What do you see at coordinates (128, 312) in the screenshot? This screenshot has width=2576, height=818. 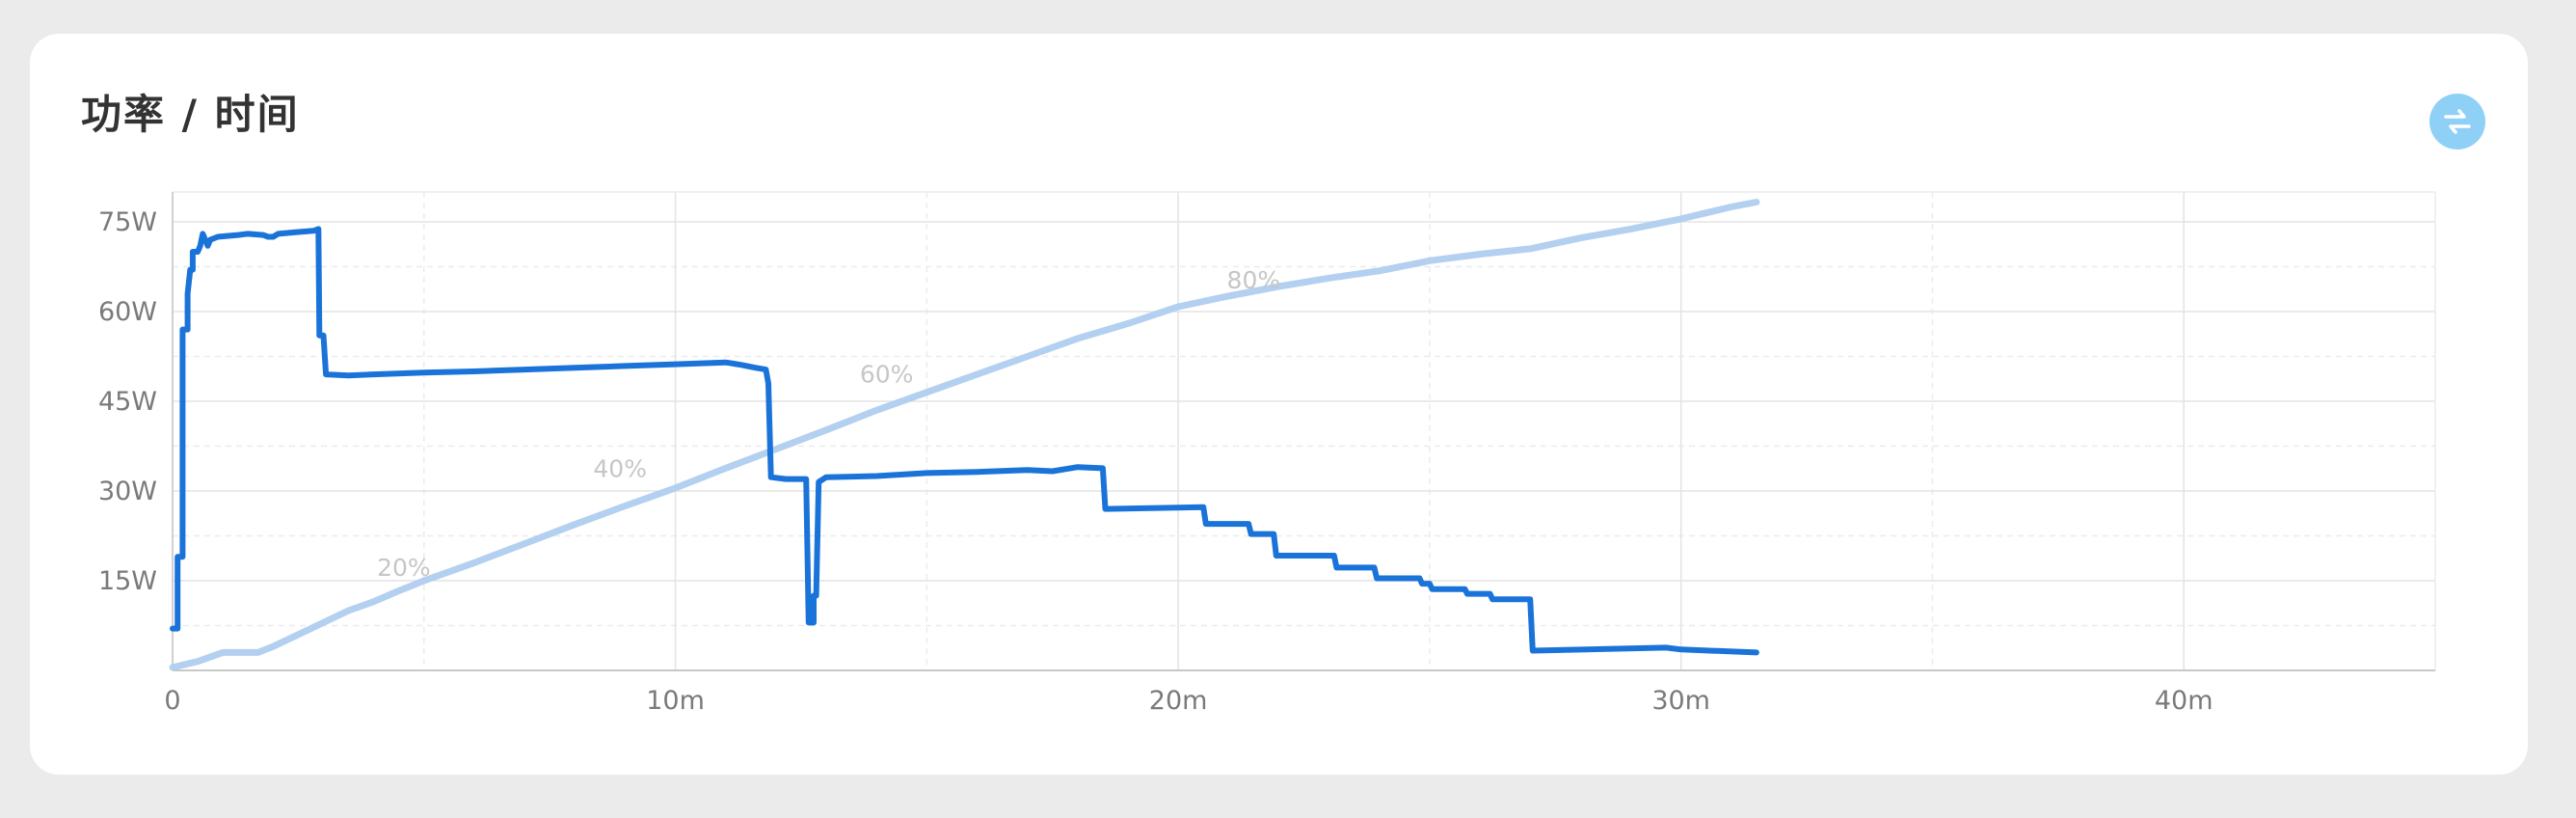 I see `y-tick-label: 60W` at bounding box center [128, 312].